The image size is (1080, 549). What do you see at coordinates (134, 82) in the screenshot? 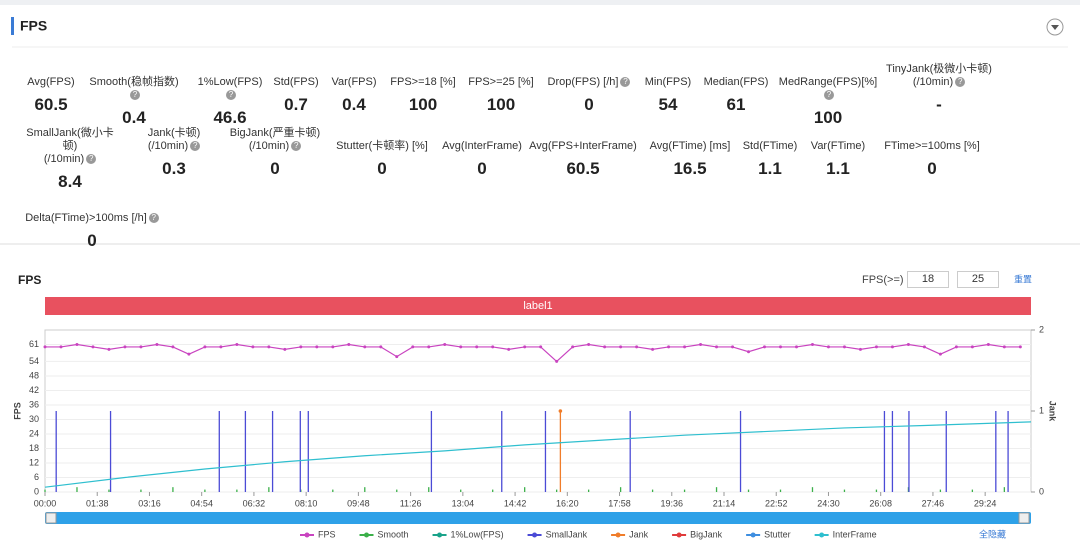
I see `metric-label-line: Smooth(稳帧指数)` at bounding box center [134, 82].